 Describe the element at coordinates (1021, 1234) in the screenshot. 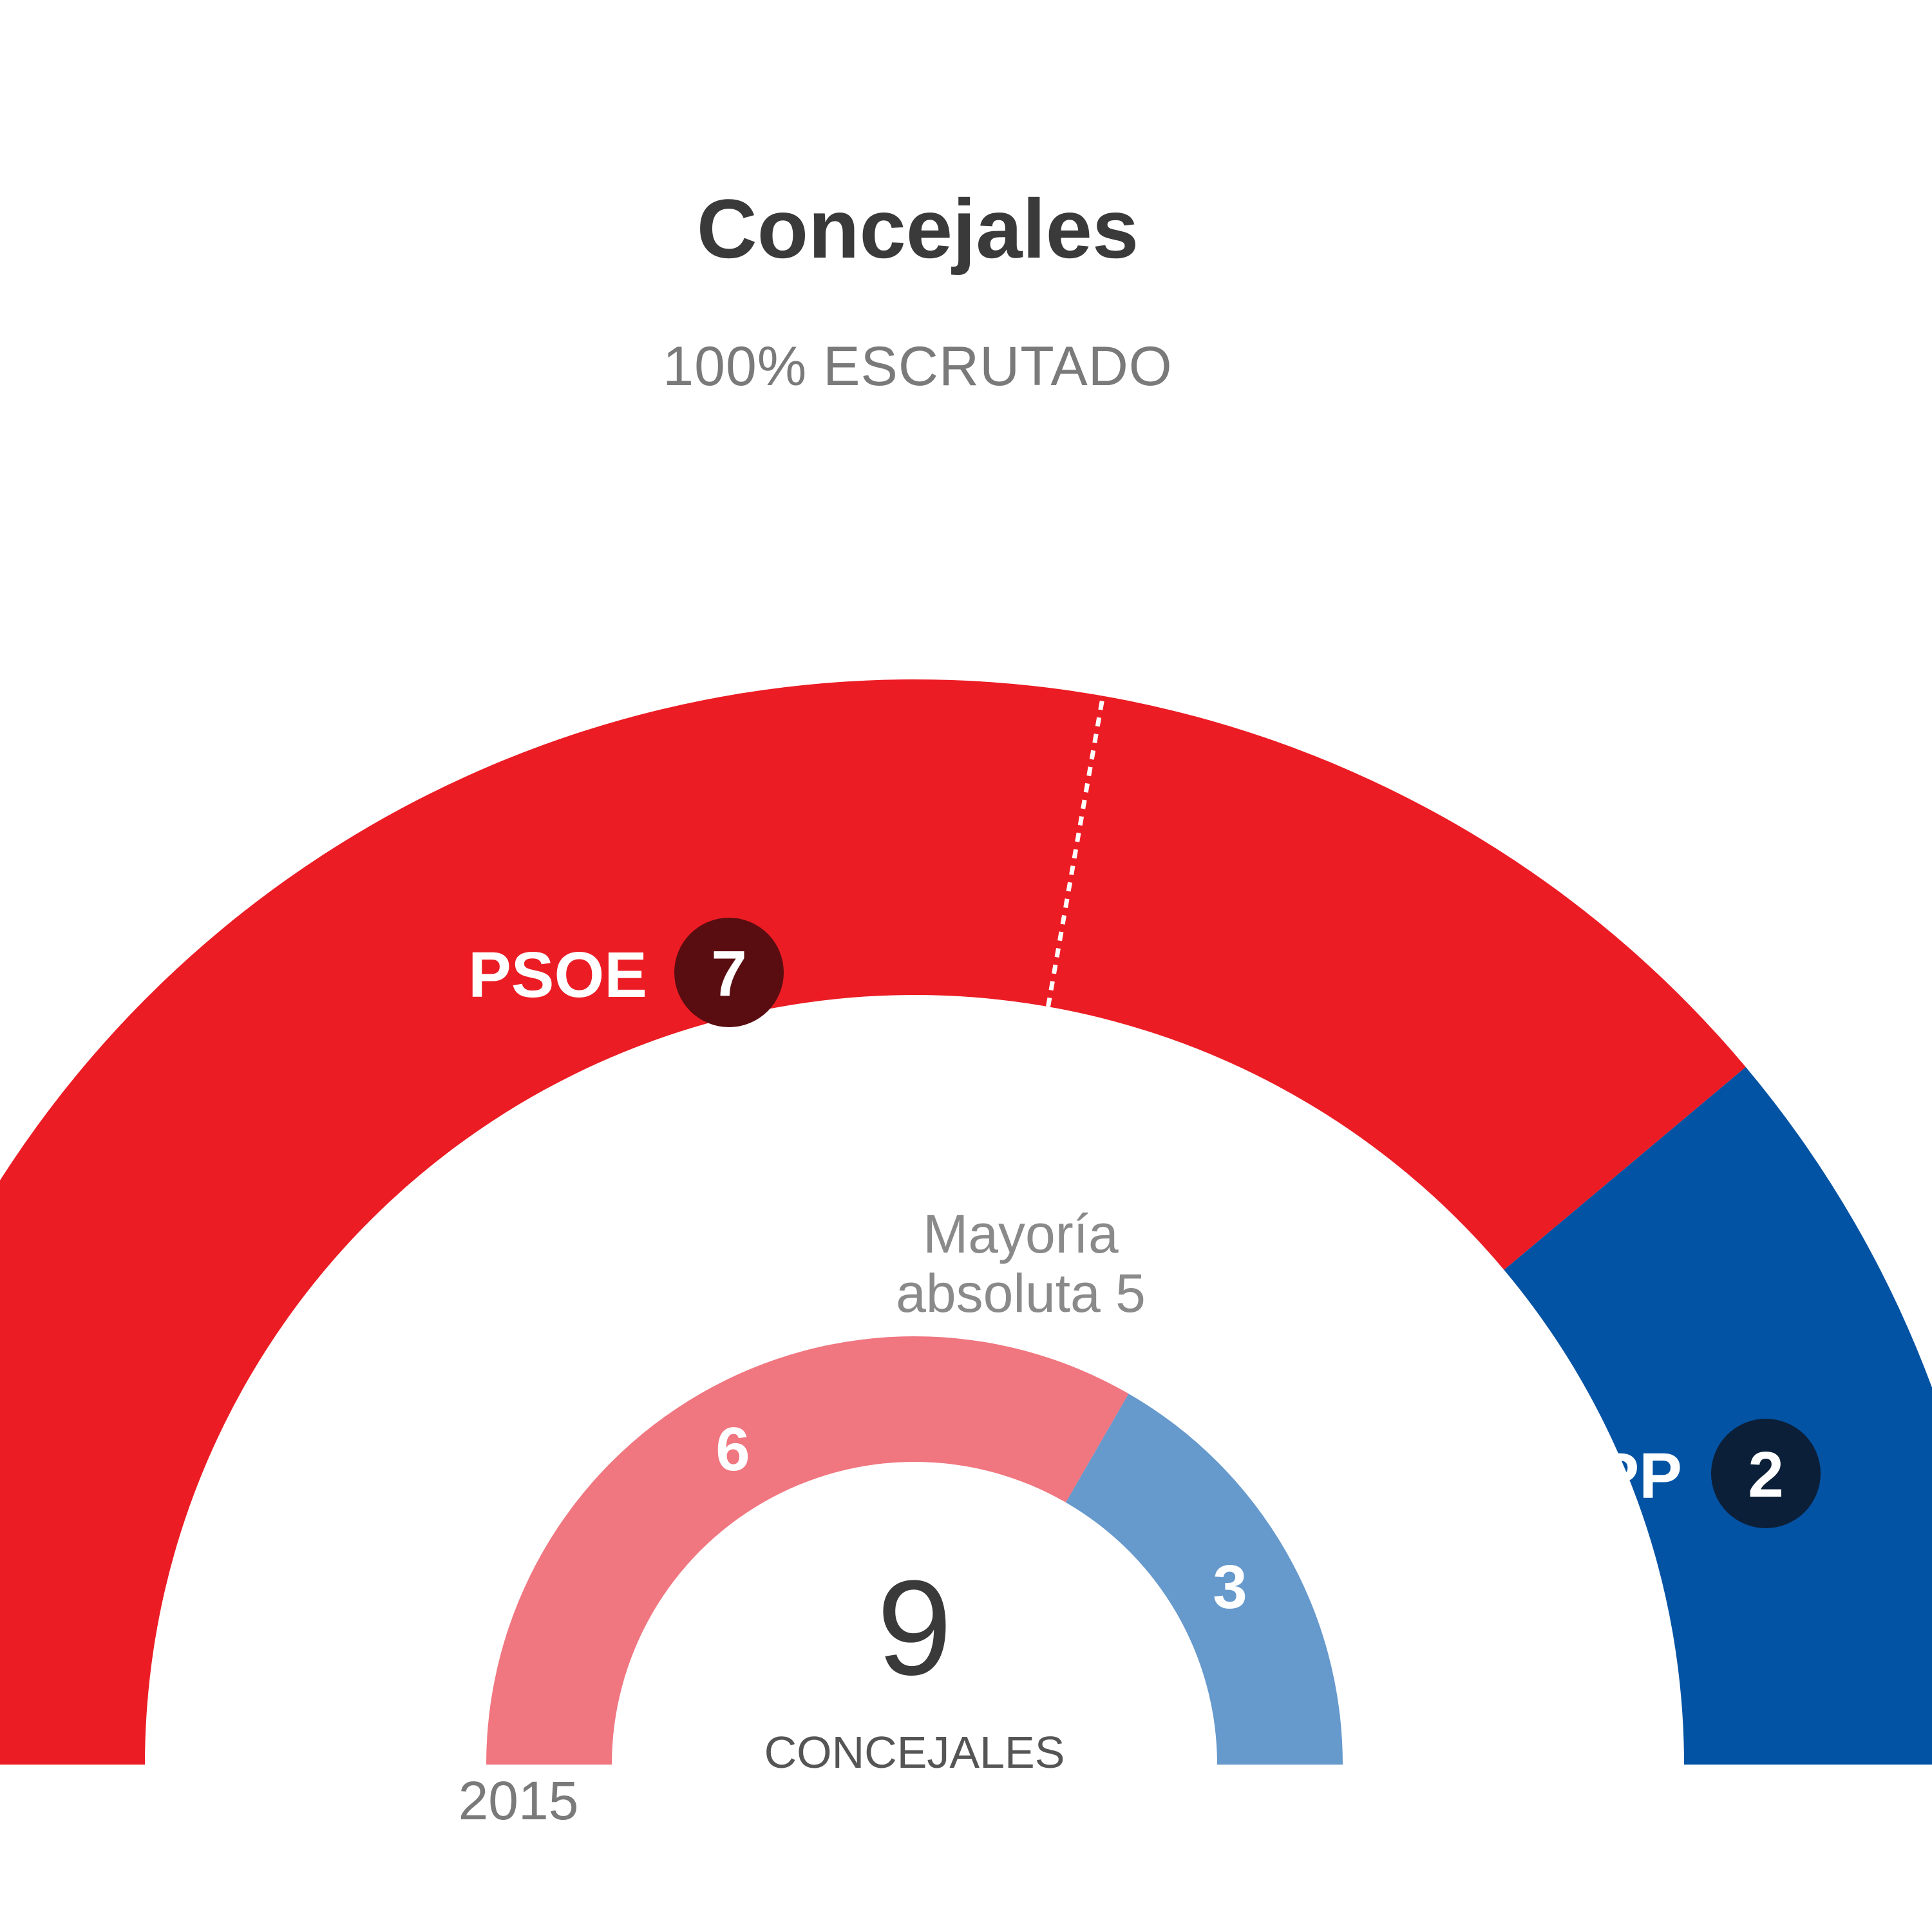

I see `majority-label-line1: Mayoría` at that location.